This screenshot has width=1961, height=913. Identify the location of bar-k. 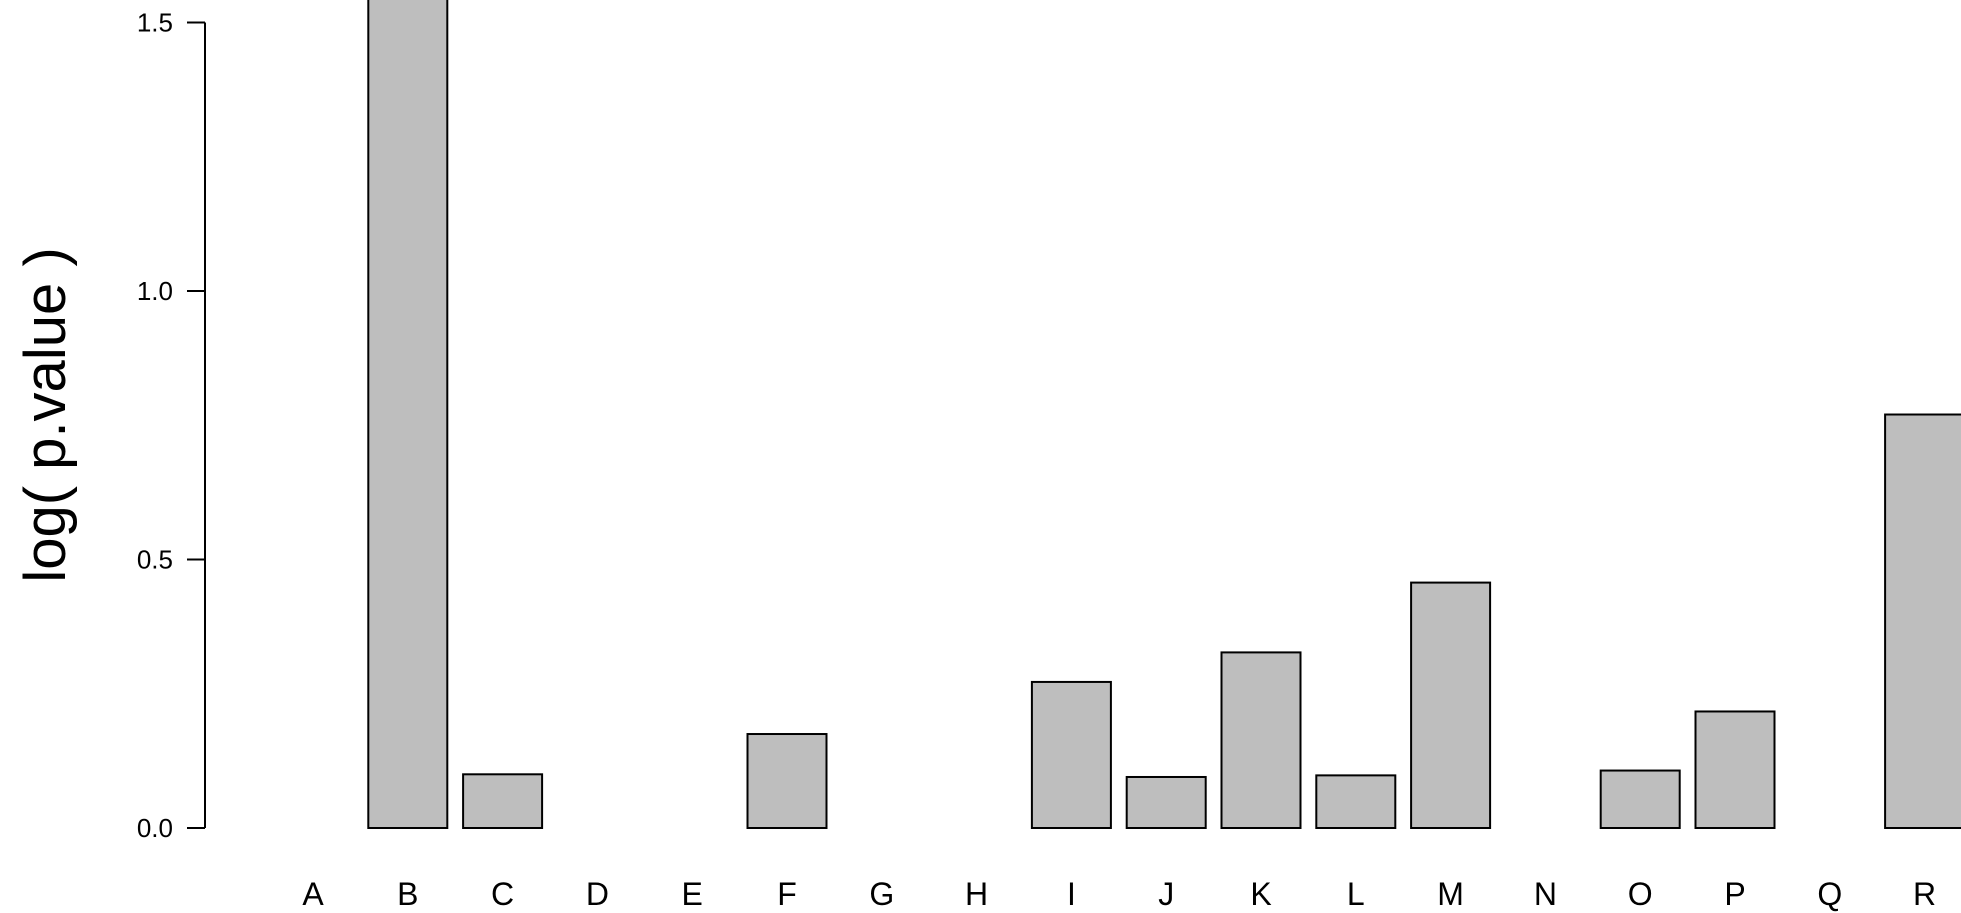
(1261, 740).